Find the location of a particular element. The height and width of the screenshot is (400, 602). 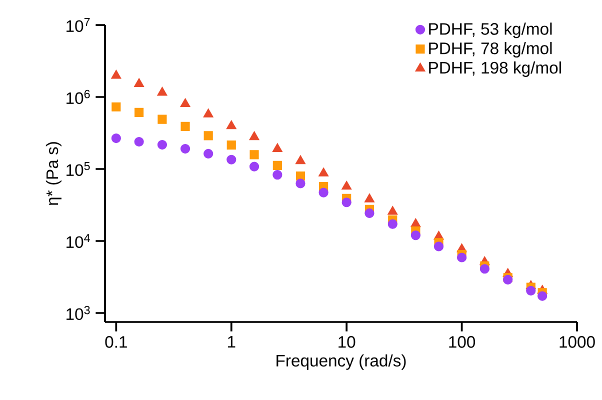

y-tick-label: 10$^{7}$ is located at coordinates (78, 25).